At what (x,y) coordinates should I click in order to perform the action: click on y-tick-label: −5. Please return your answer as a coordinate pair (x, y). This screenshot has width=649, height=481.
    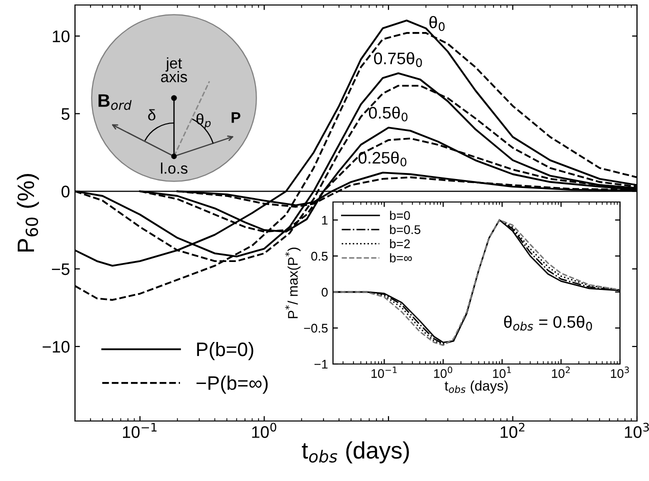
    Looking at the image, I should click on (61, 269).